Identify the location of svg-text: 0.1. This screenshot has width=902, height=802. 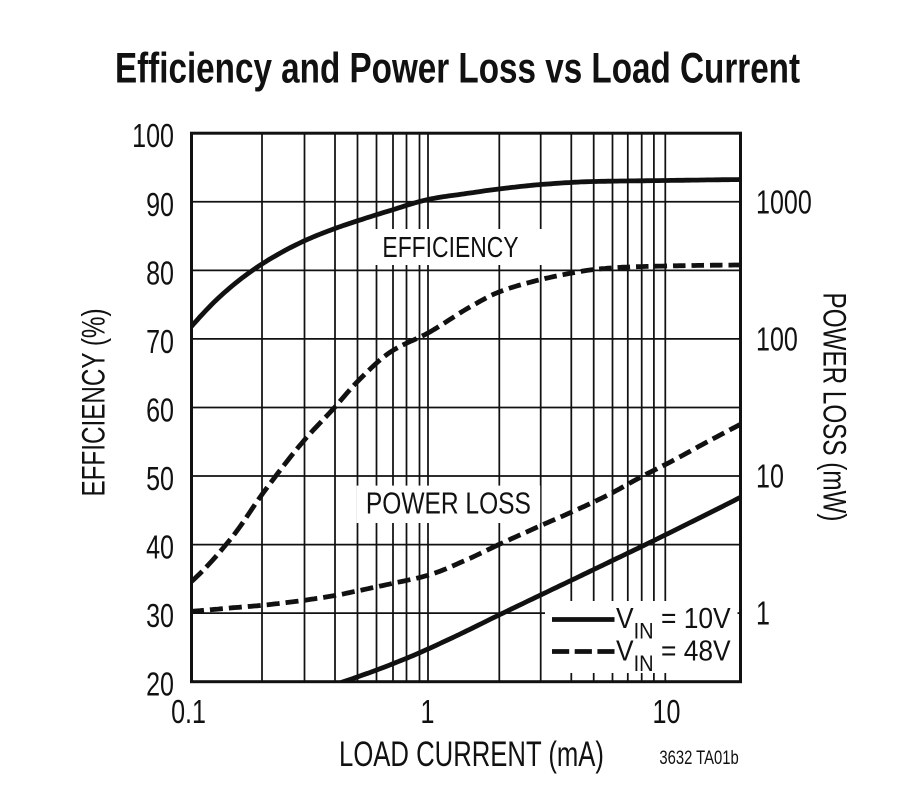
(188, 712).